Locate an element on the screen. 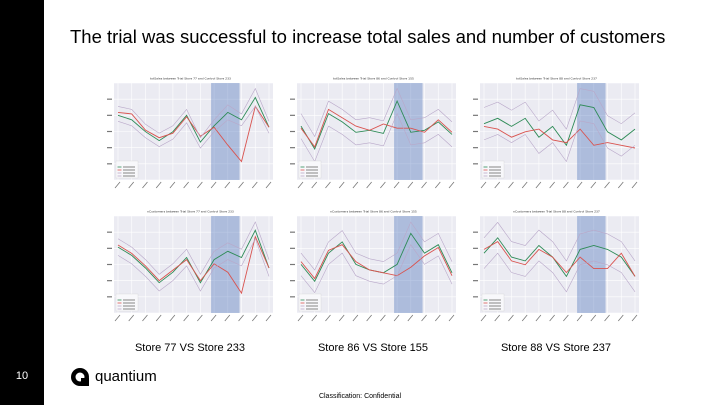 The width and height of the screenshot is (720, 405). page-number: 10 is located at coordinates (22, 376).